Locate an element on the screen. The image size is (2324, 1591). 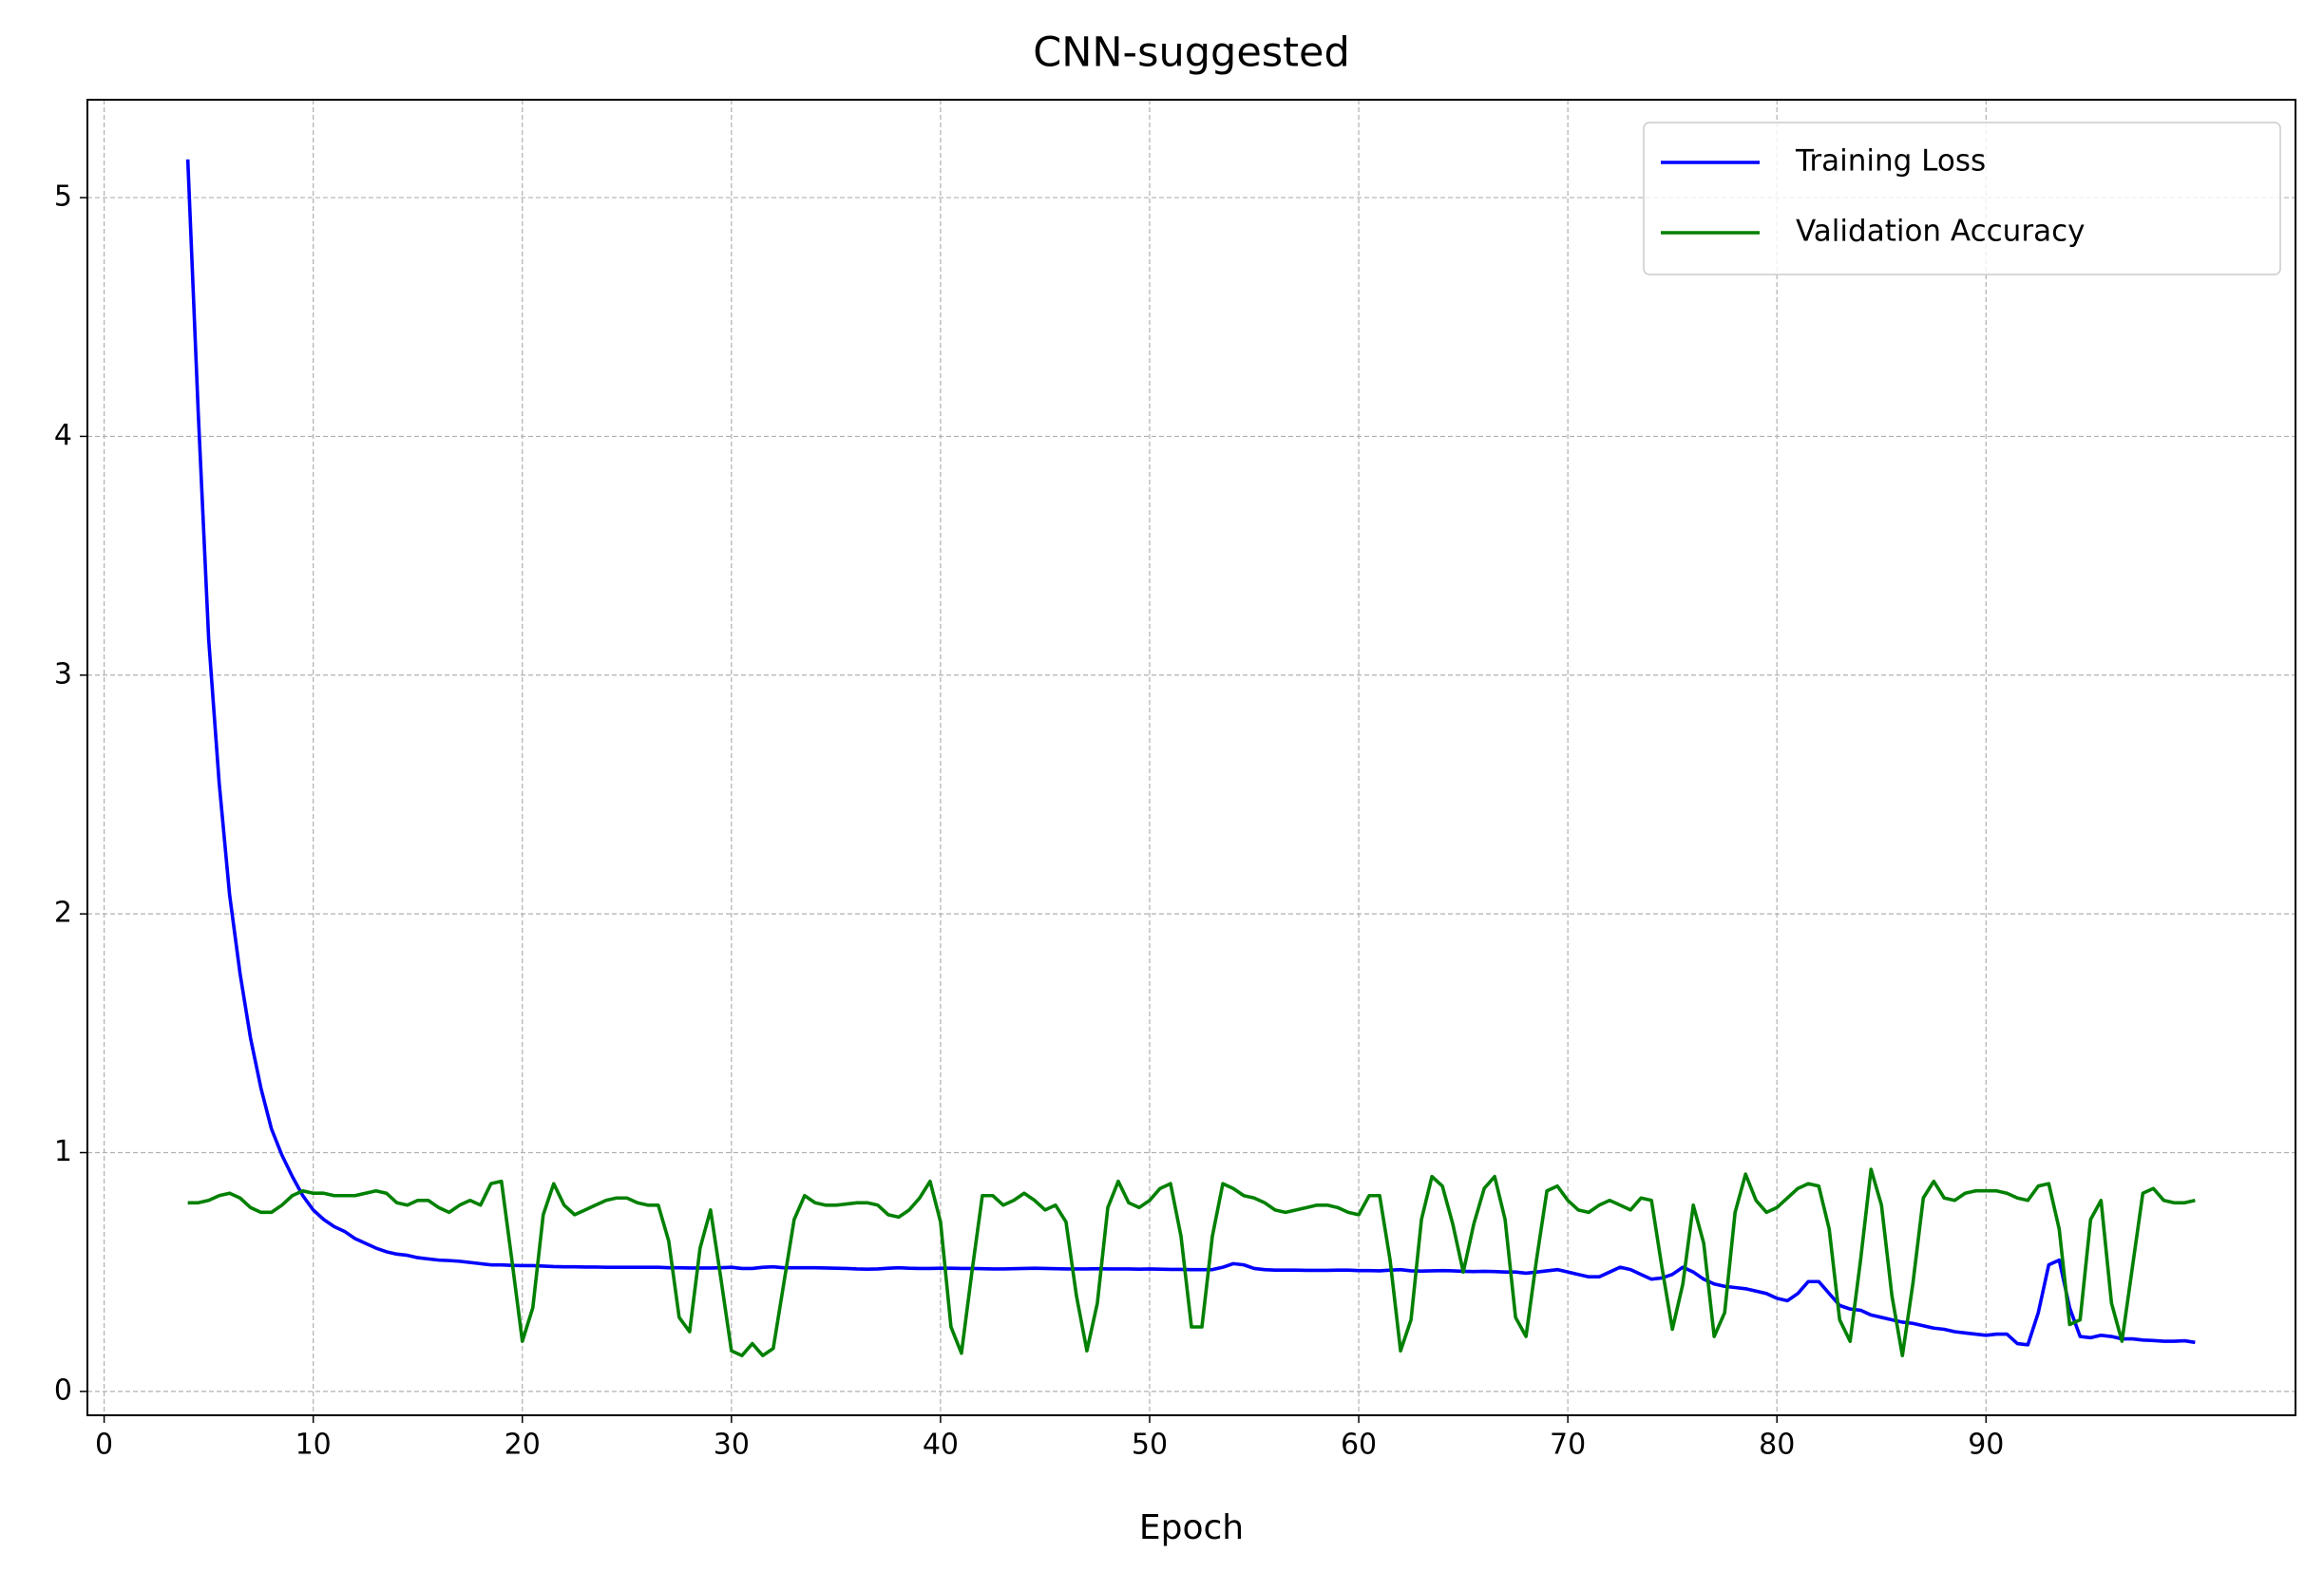
x-tick-label: 70 is located at coordinates (1568, 1445).